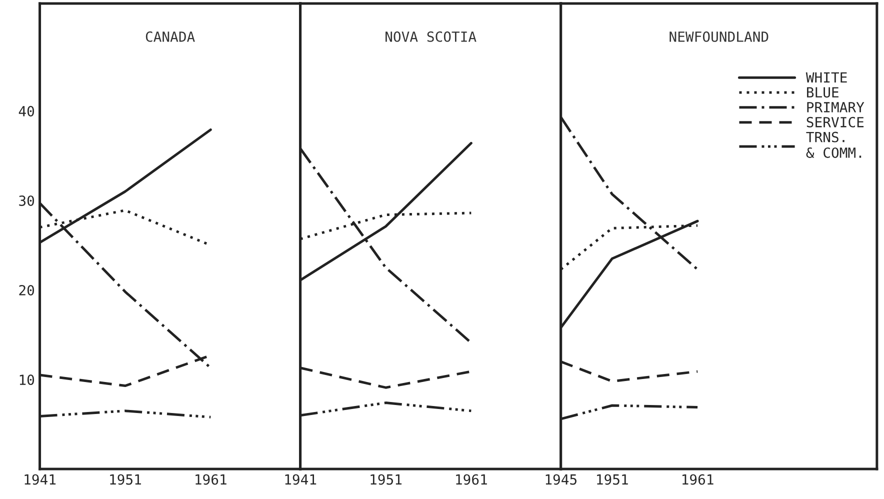 This screenshot has width=884, height=499. I want to click on y-tick-label: 10, so click(27, 380).